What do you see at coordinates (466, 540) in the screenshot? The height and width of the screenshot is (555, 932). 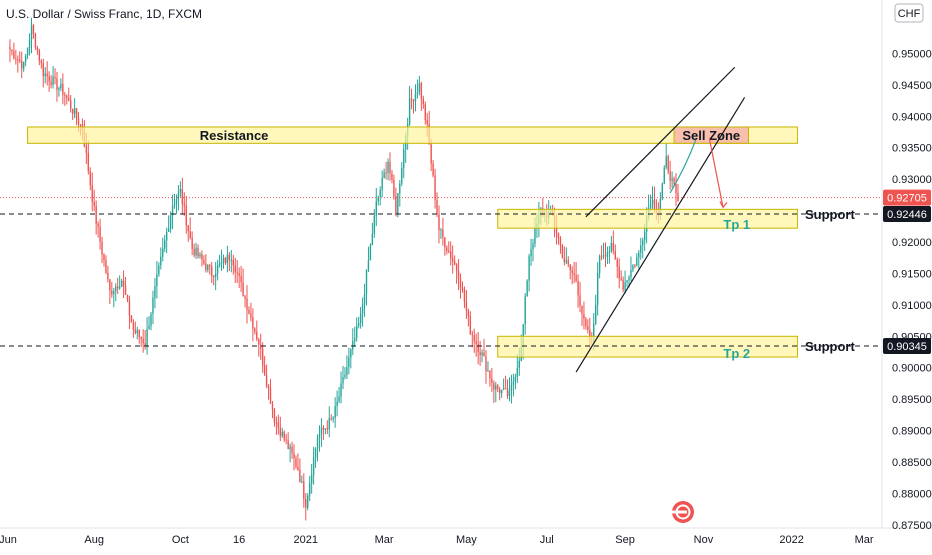 I see `time-tick-label: May` at bounding box center [466, 540].